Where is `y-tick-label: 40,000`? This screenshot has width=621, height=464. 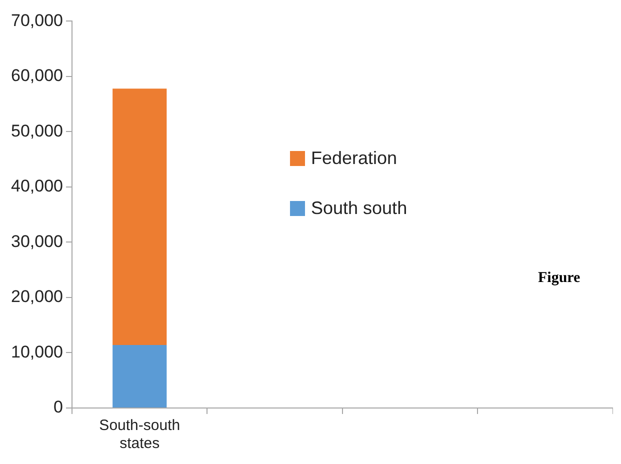 y-tick-label: 40,000 is located at coordinates (36, 186).